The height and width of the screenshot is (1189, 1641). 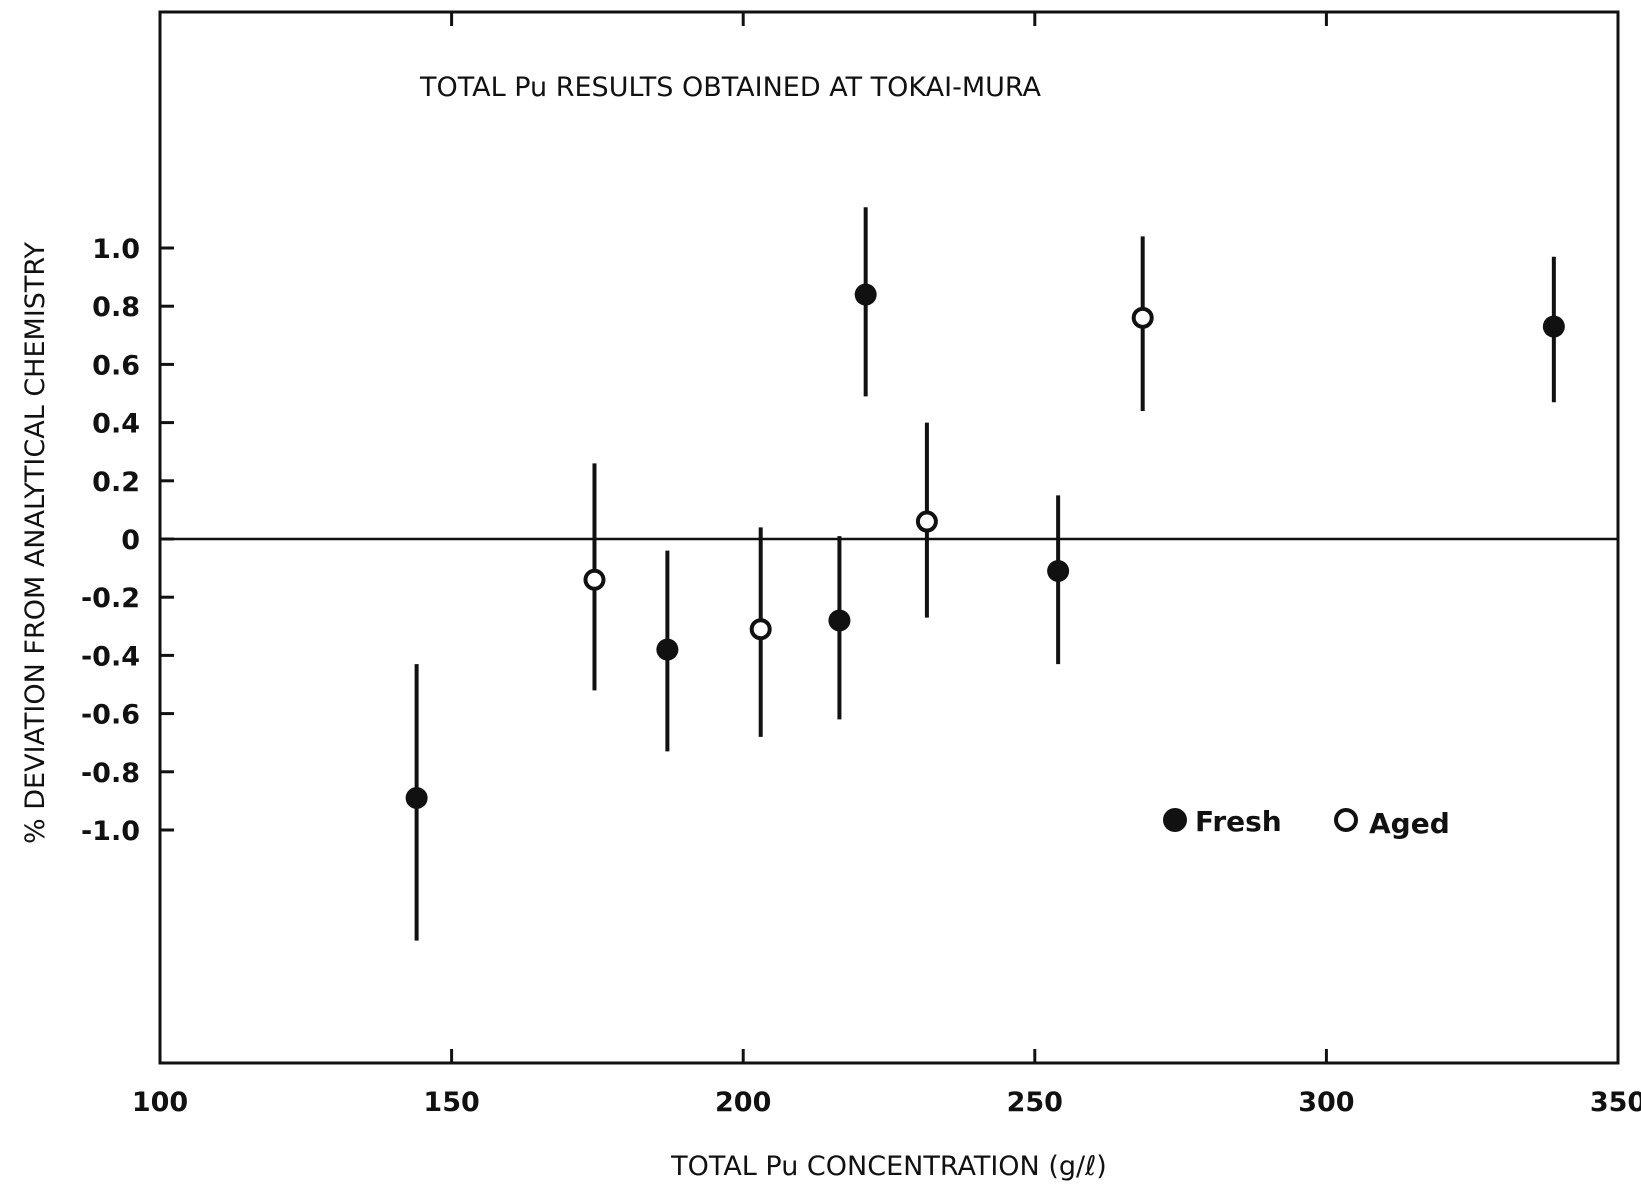 I want to click on x-tick-label: 350, so click(x=1615, y=1102).